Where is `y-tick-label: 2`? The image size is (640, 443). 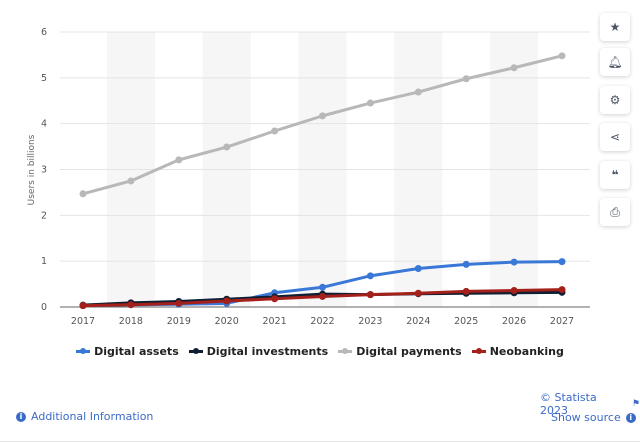
y-tick-label: 2 is located at coordinates (44, 215).